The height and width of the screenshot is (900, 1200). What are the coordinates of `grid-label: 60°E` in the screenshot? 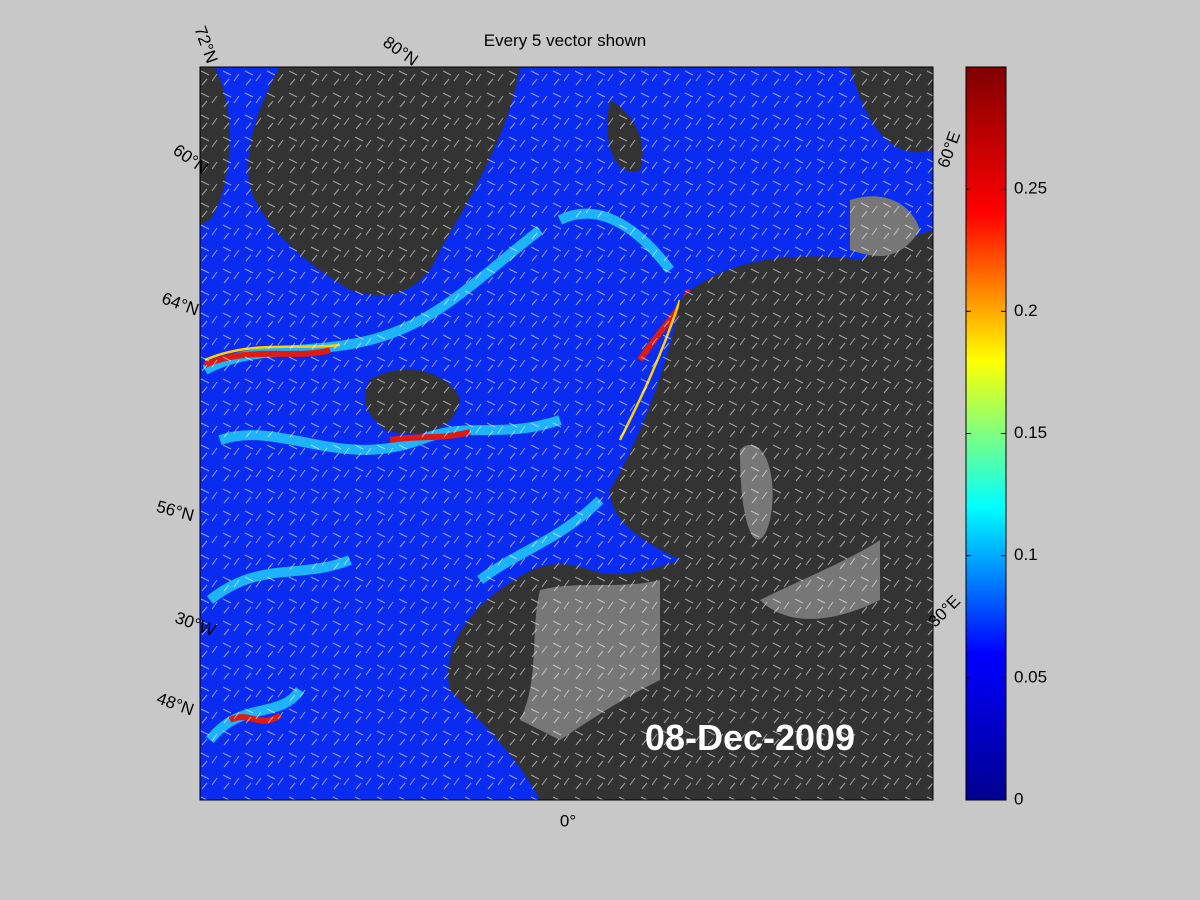 It's located at (949, 149).